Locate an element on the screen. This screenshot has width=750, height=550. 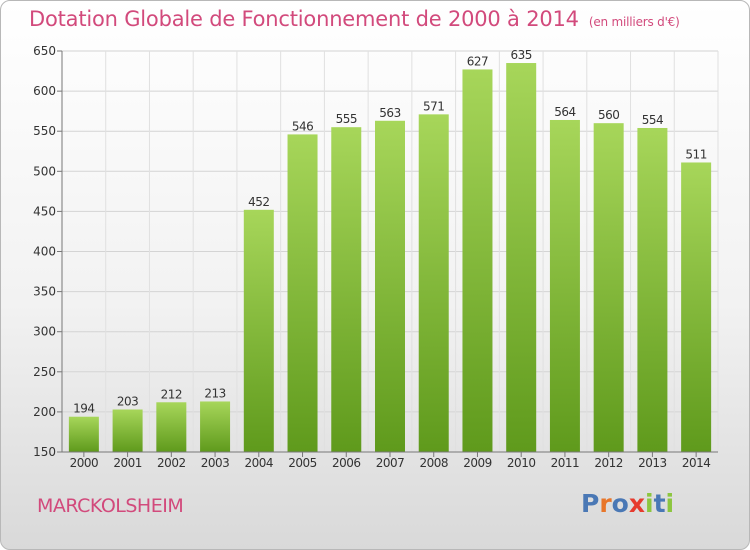
logo-letter: P is located at coordinates (590, 503).